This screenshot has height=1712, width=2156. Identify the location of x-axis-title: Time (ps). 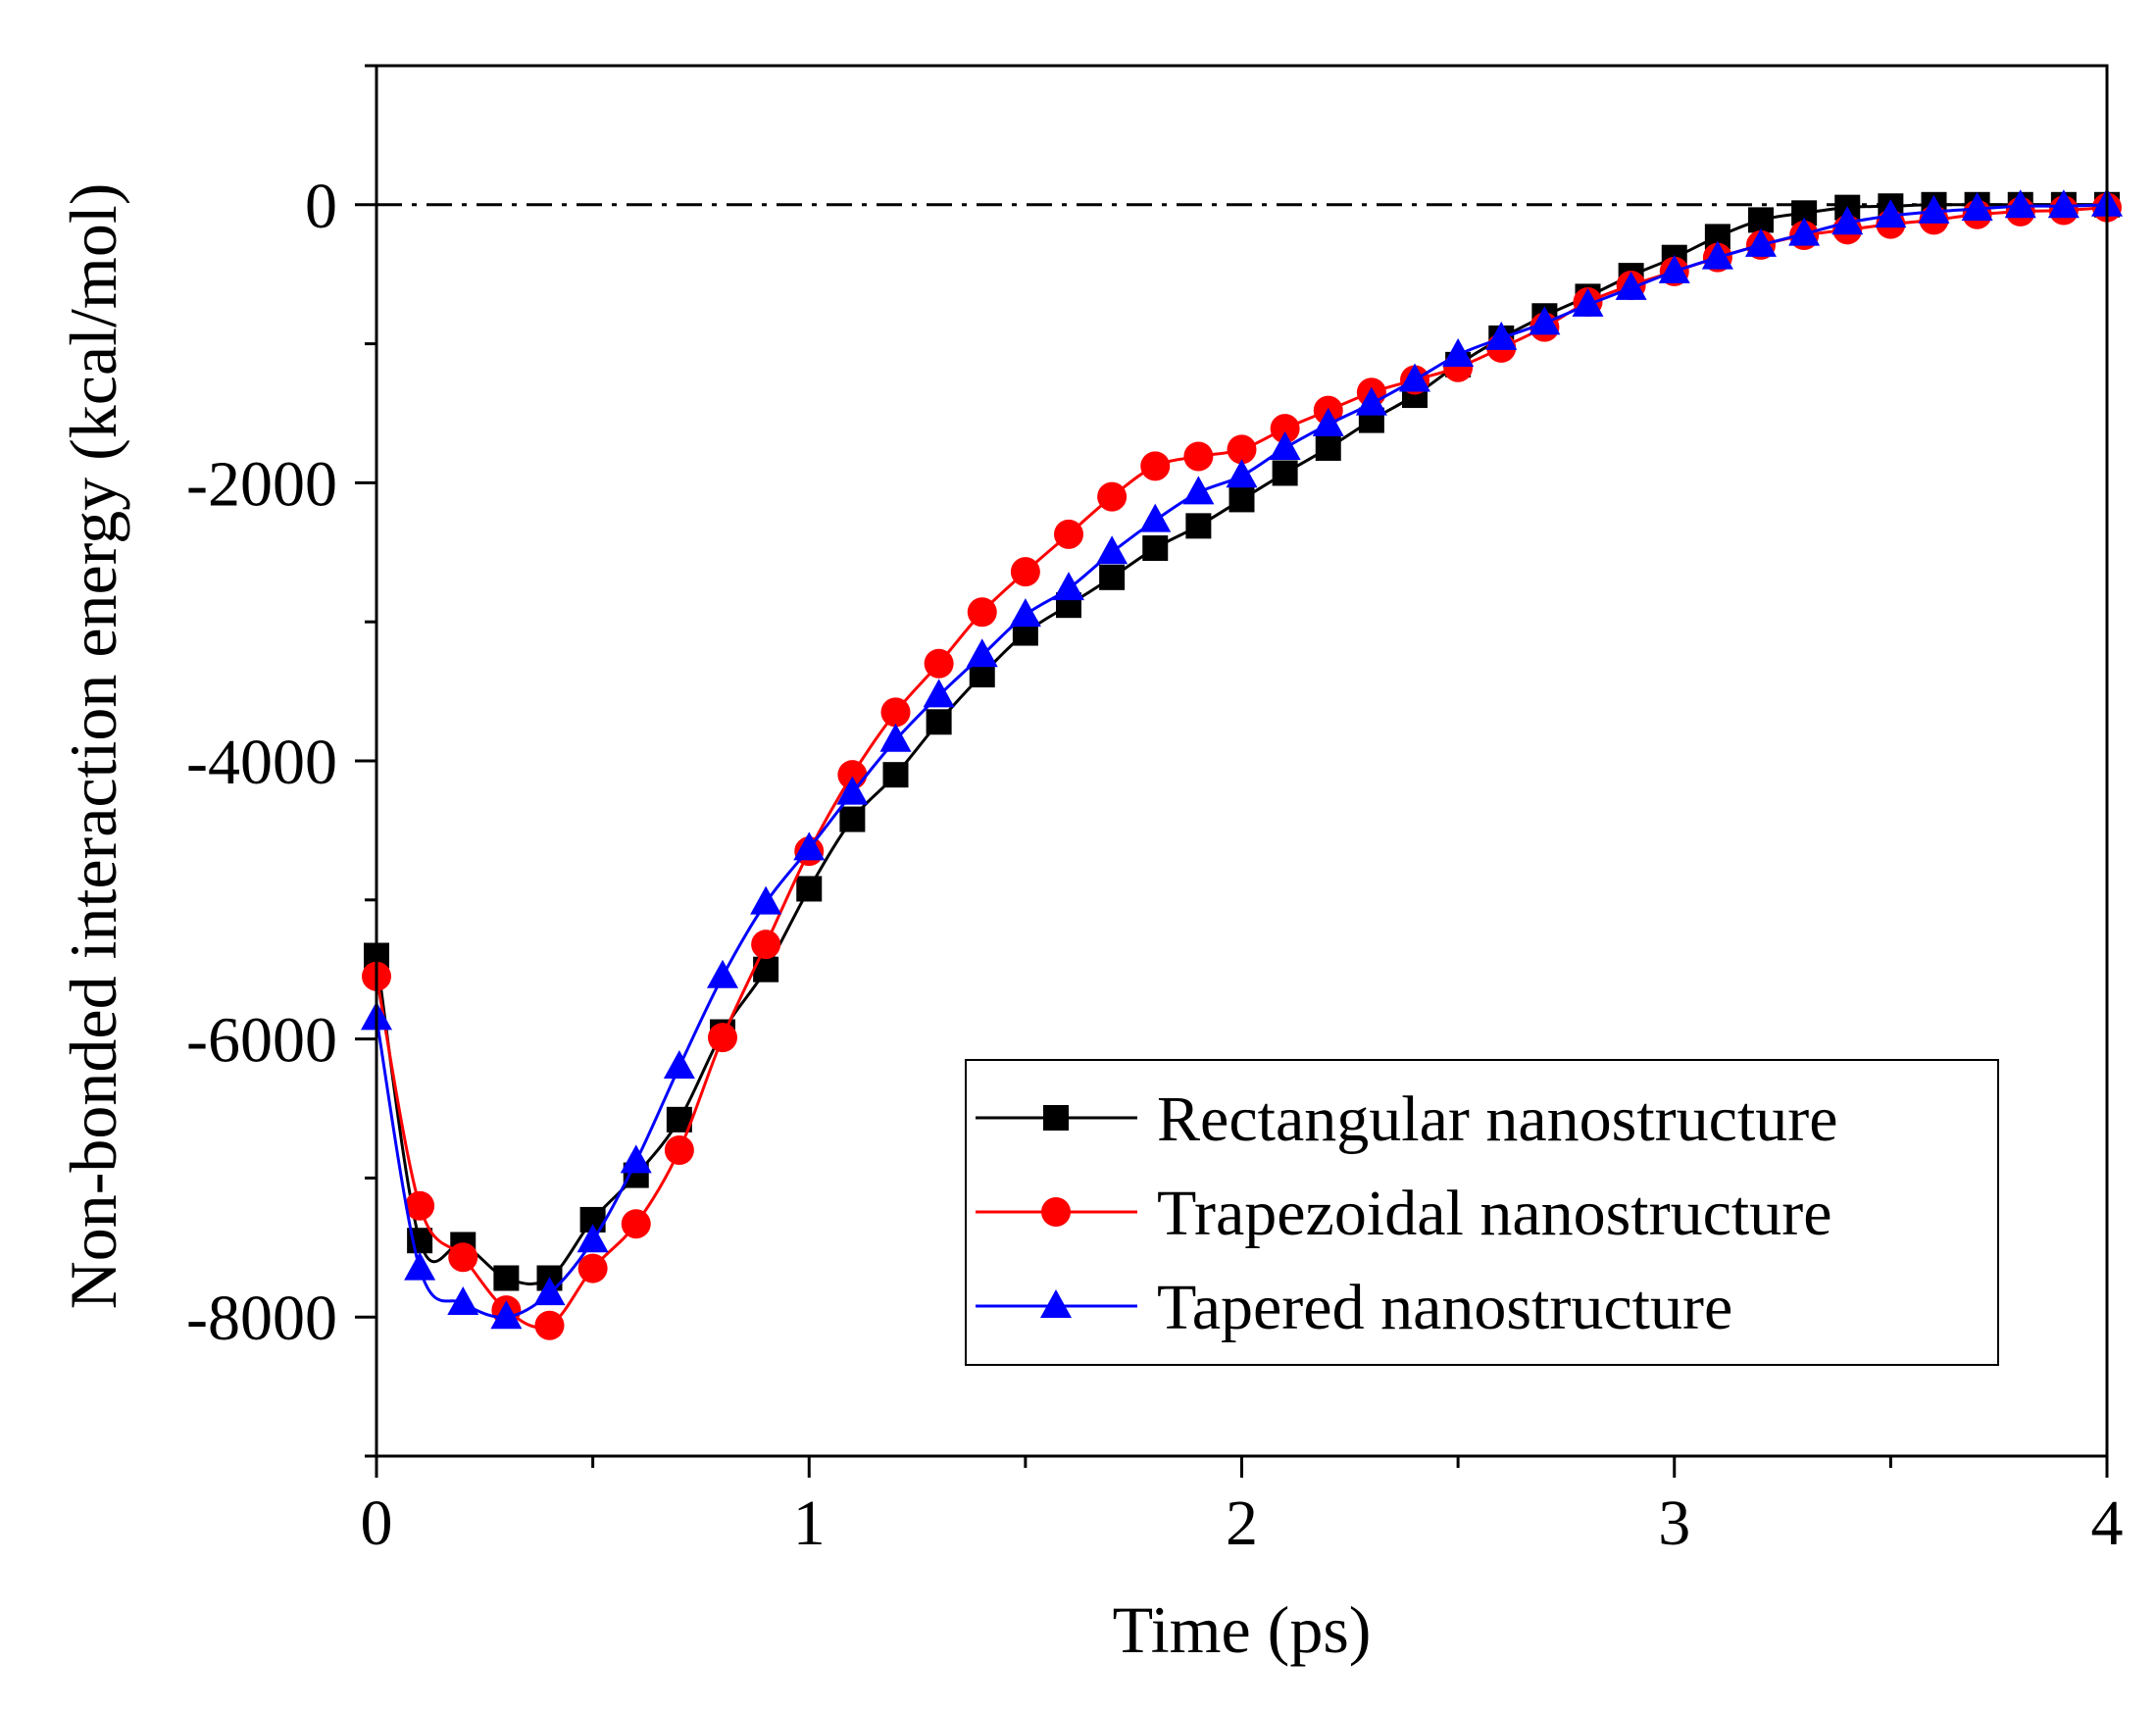
(1242, 1629).